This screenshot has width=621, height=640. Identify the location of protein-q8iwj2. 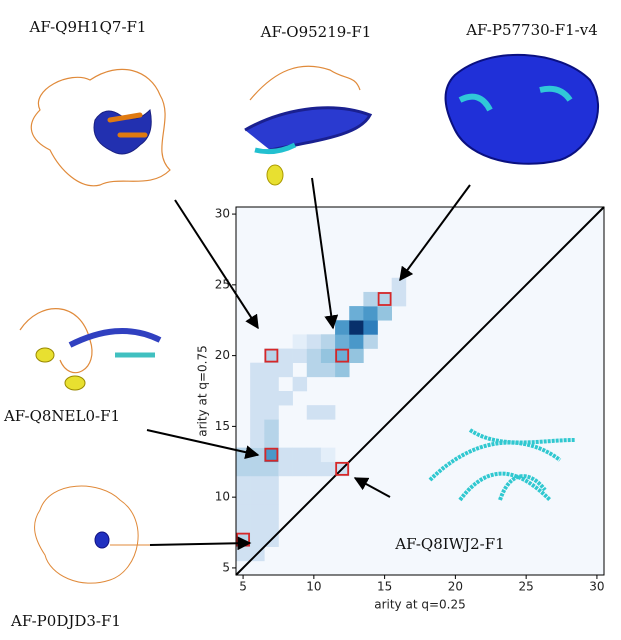
(502, 465).